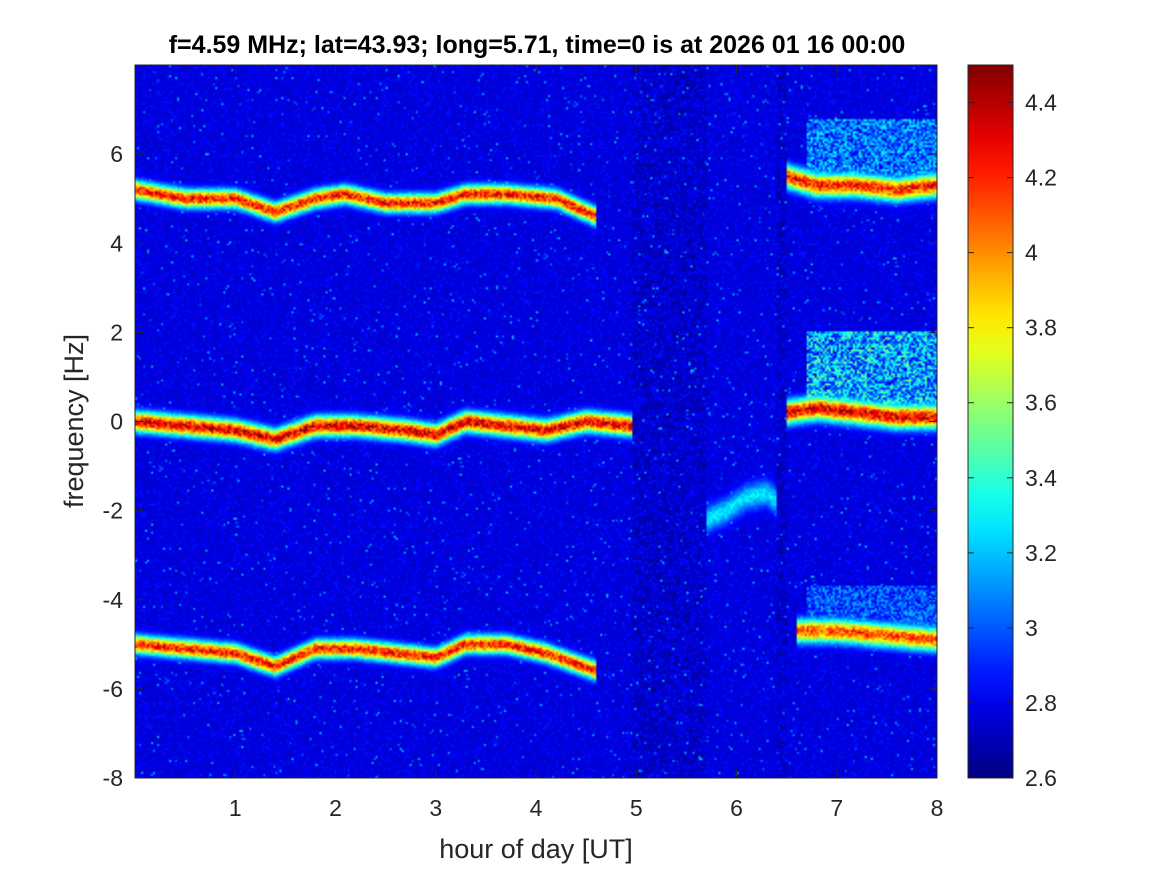 The image size is (1167, 875). I want to click on colorbar-tick-label: 3.8, so click(1041, 328).